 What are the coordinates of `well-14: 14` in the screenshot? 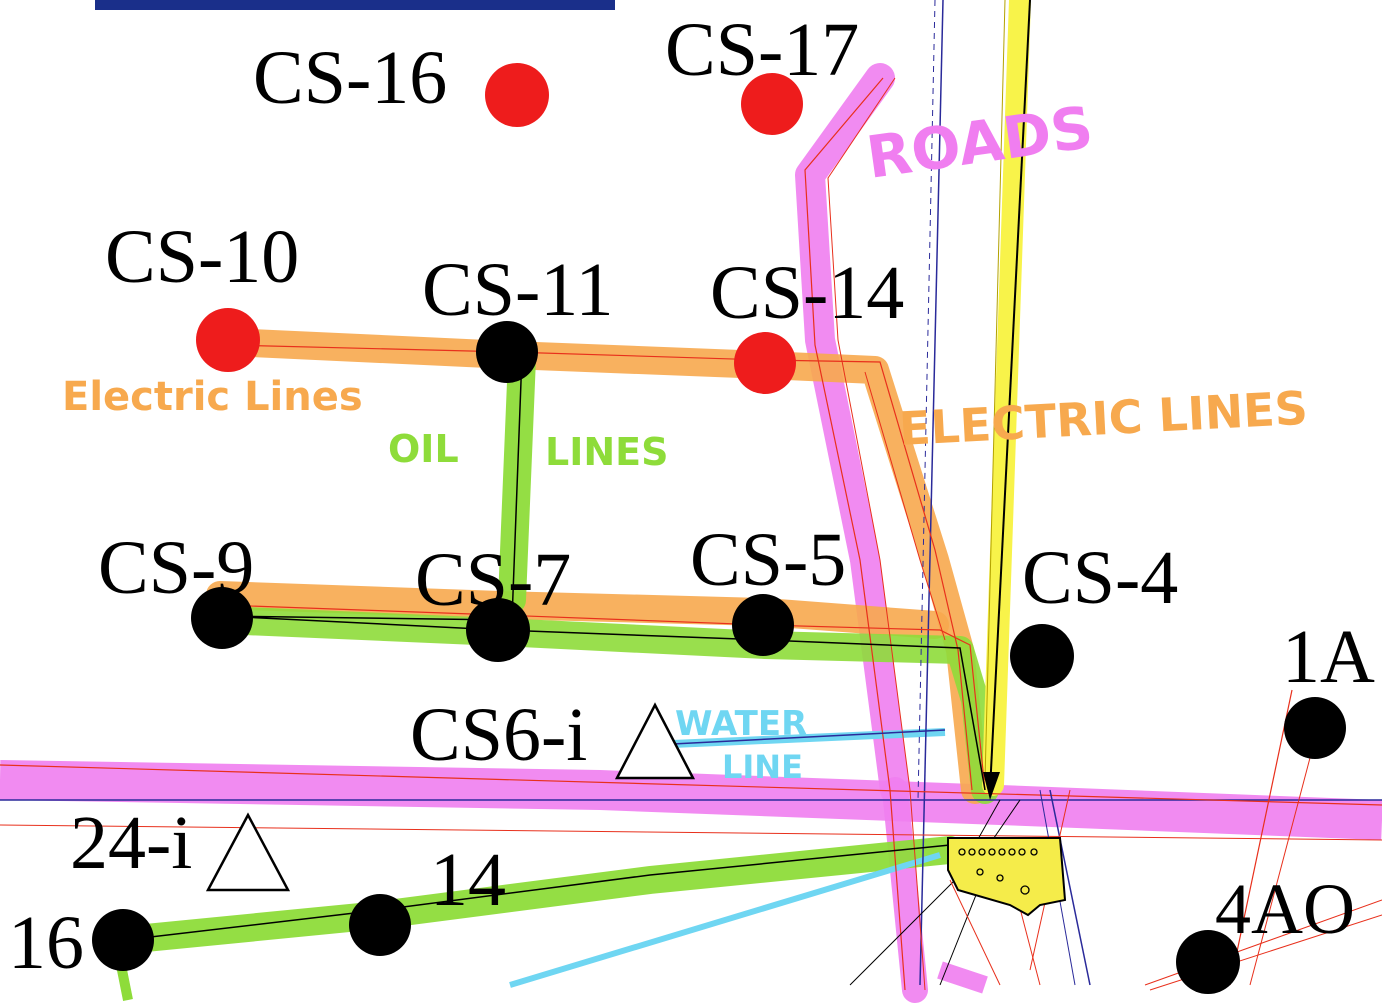 It's located at (427, 897).